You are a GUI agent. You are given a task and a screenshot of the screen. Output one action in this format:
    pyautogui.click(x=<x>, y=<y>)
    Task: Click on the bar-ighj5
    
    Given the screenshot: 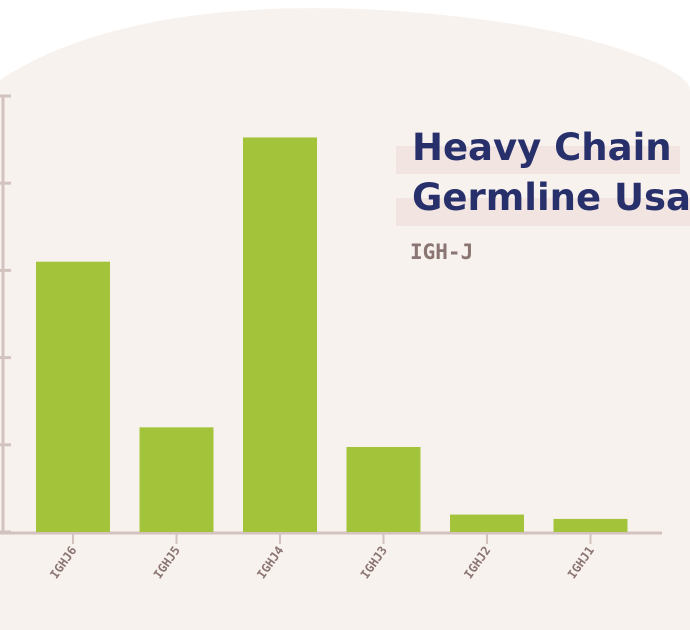 What is the action you would take?
    pyautogui.click(x=176, y=479)
    